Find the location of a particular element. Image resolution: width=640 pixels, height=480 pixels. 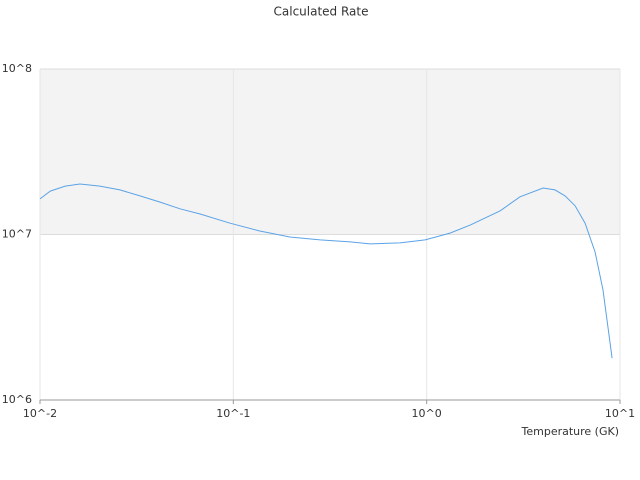

x-axis-label: Temperature (GK) is located at coordinates (570, 431).